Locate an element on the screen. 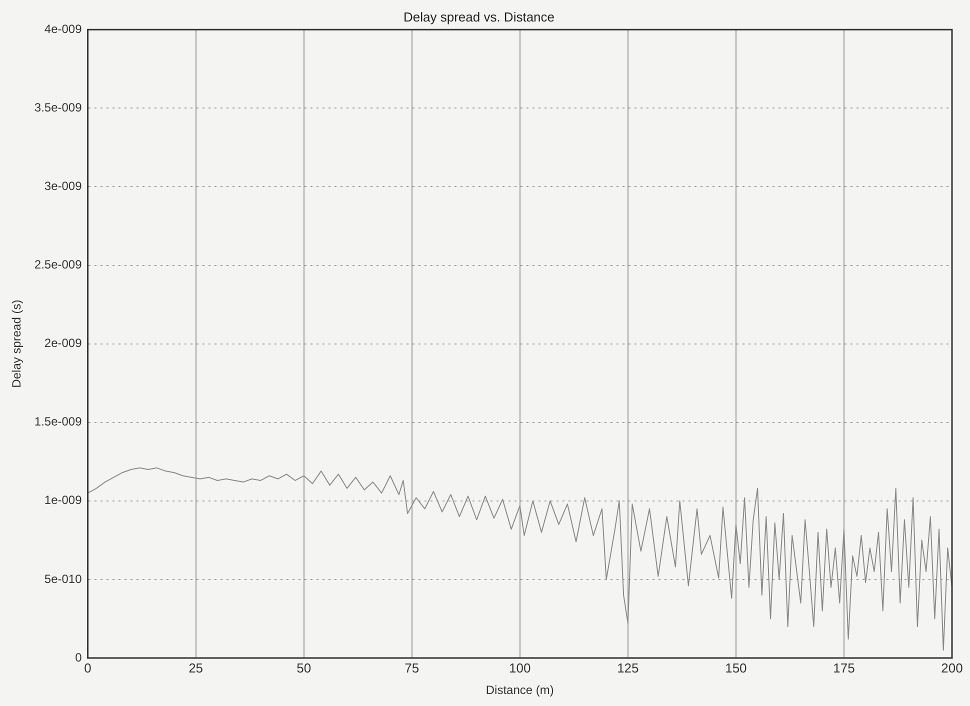  y-tick-label: 4e-009 is located at coordinates (63, 29).